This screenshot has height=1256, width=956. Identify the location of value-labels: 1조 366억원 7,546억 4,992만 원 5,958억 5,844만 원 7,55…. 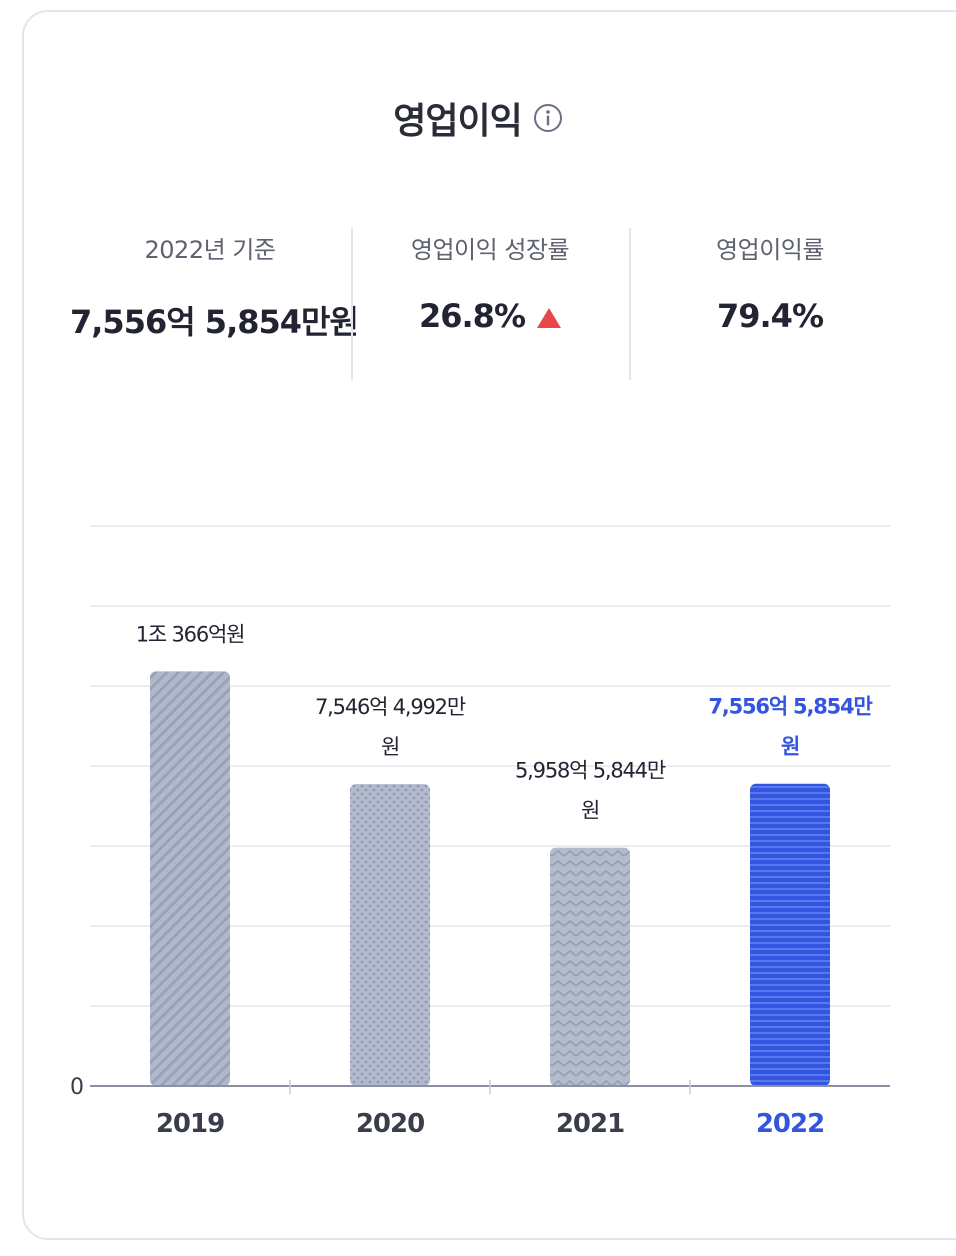
(505, 722).